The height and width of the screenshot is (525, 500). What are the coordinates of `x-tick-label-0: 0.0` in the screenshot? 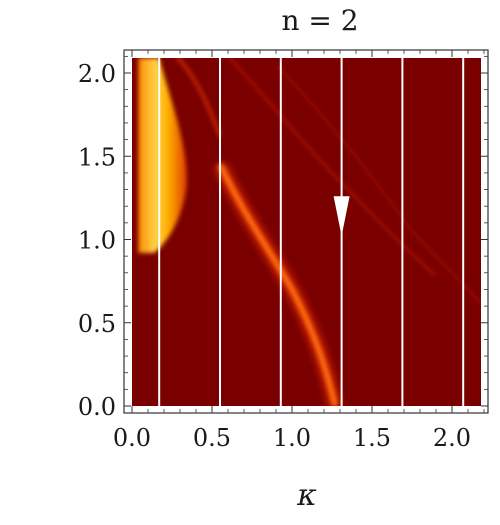 It's located at (132, 438).